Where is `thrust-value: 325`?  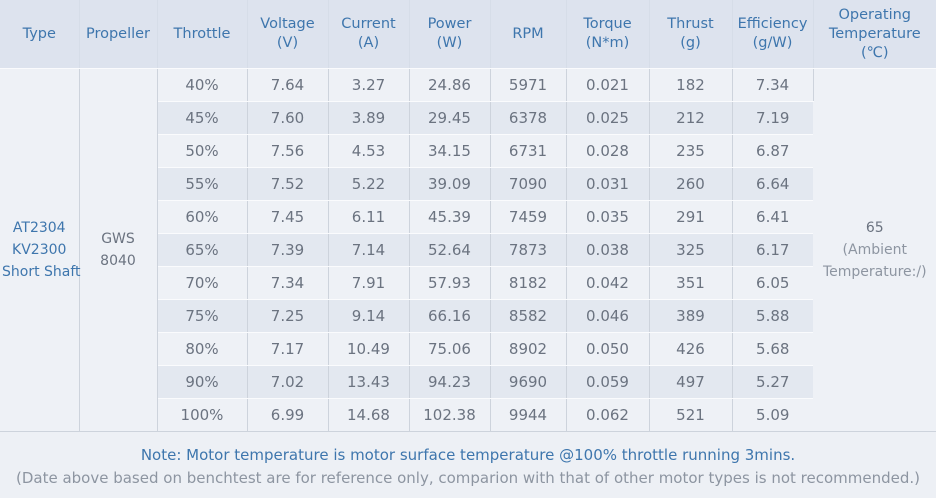
thrust-value: 325 is located at coordinates (691, 250).